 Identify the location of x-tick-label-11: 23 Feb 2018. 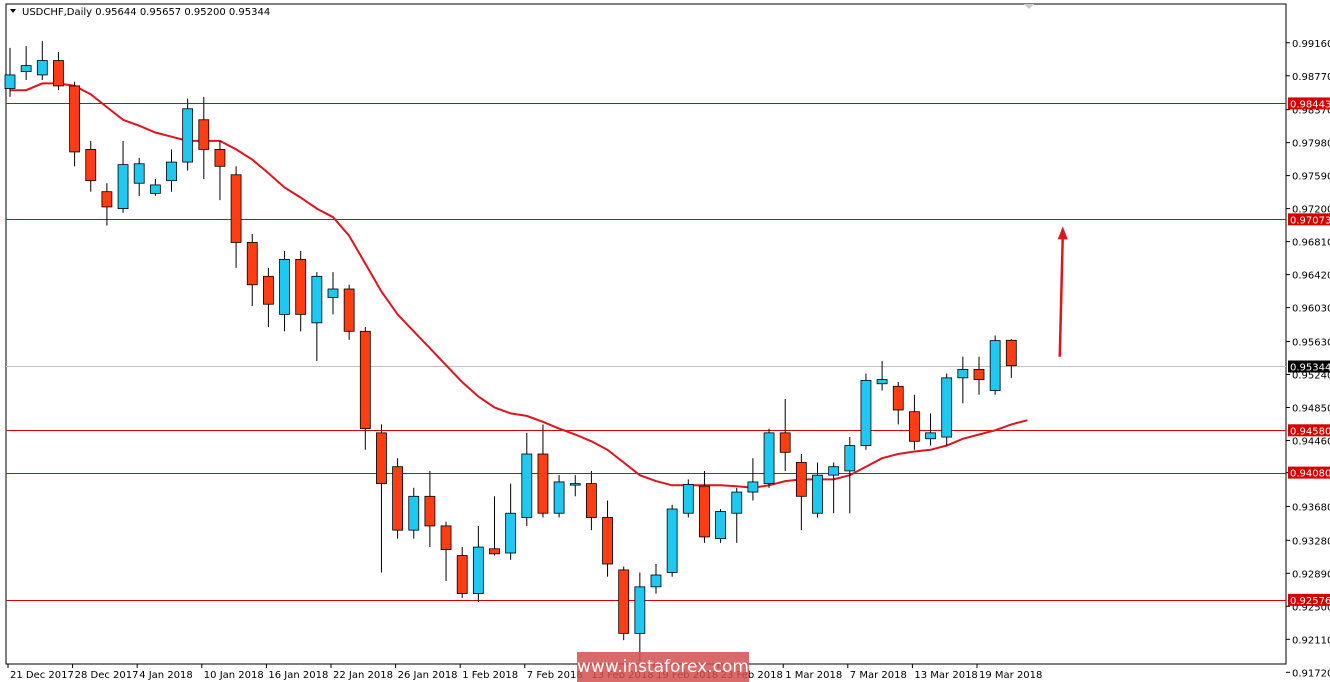
(752, 675).